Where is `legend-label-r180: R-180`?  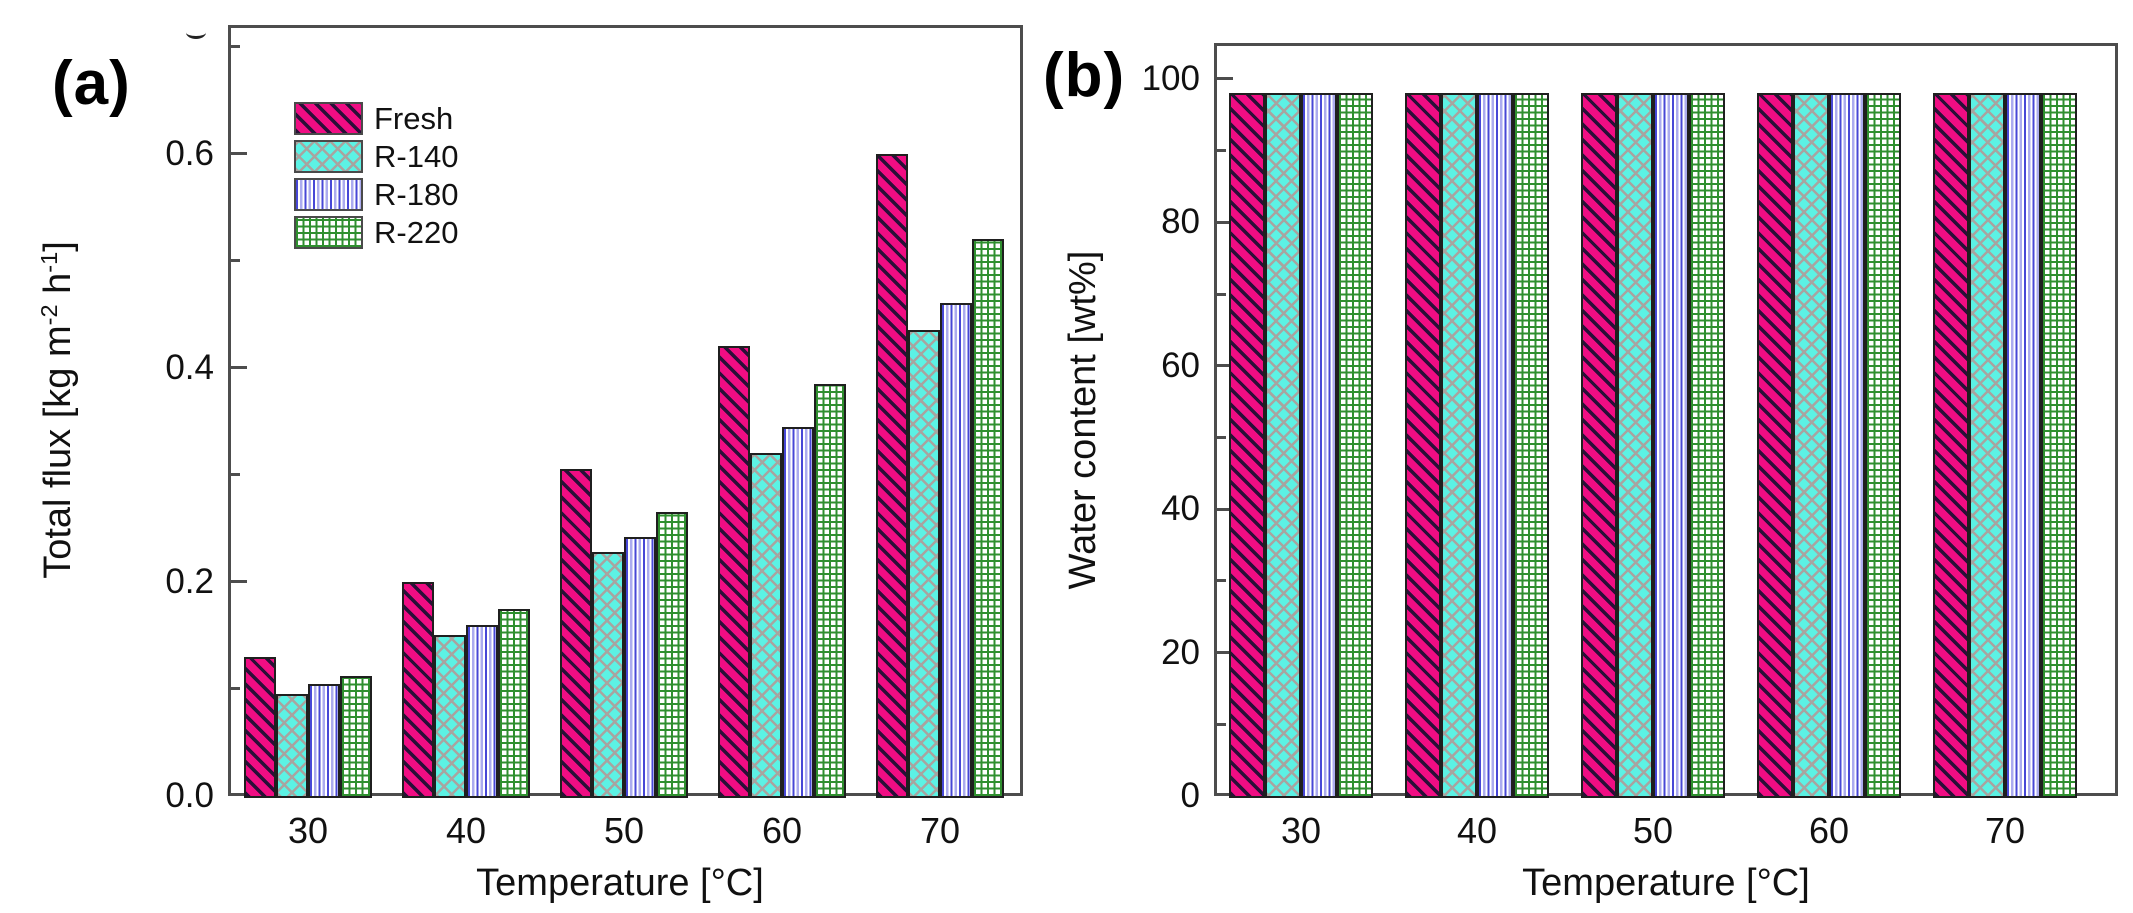 legend-label-r180: R-180 is located at coordinates (416, 194).